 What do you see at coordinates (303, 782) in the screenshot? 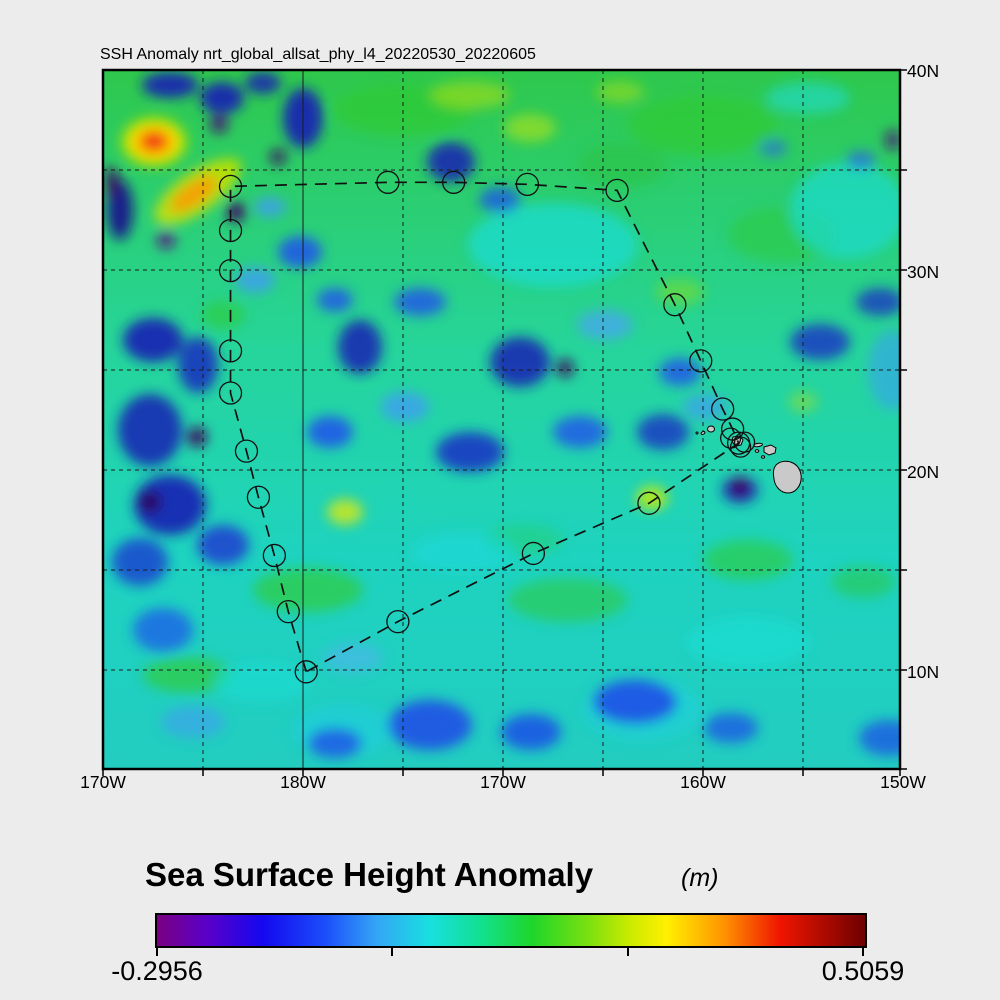
I see `x-tick-label-180w: 180W` at bounding box center [303, 782].